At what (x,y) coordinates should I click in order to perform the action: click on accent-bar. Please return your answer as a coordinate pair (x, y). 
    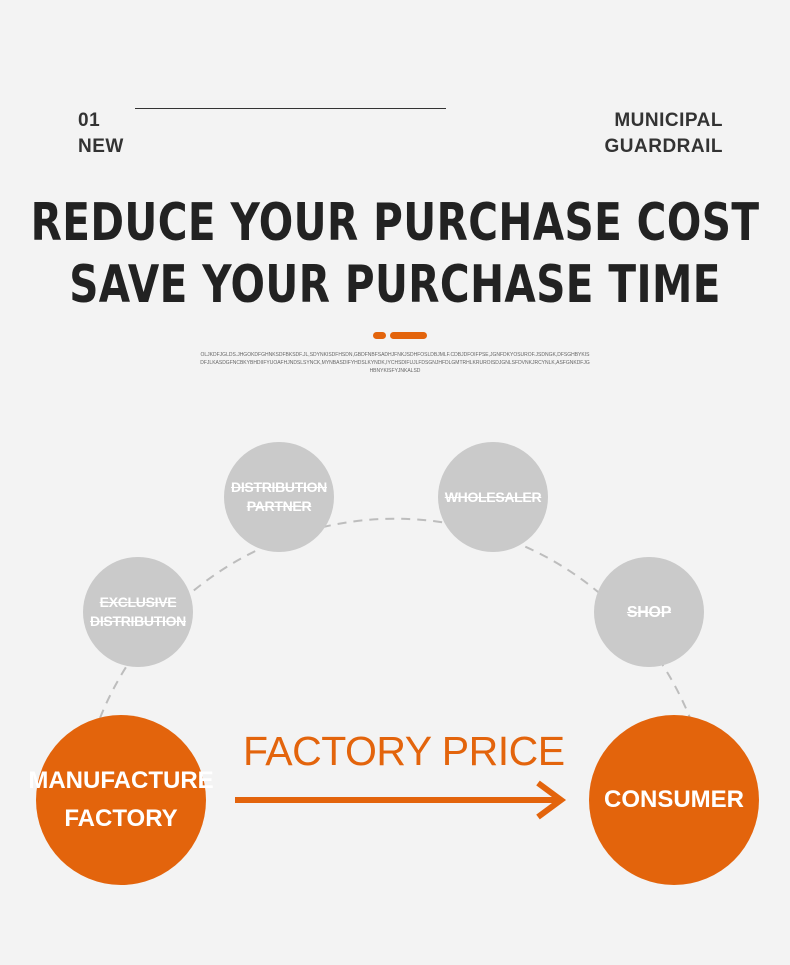
    Looking at the image, I should click on (408, 335).